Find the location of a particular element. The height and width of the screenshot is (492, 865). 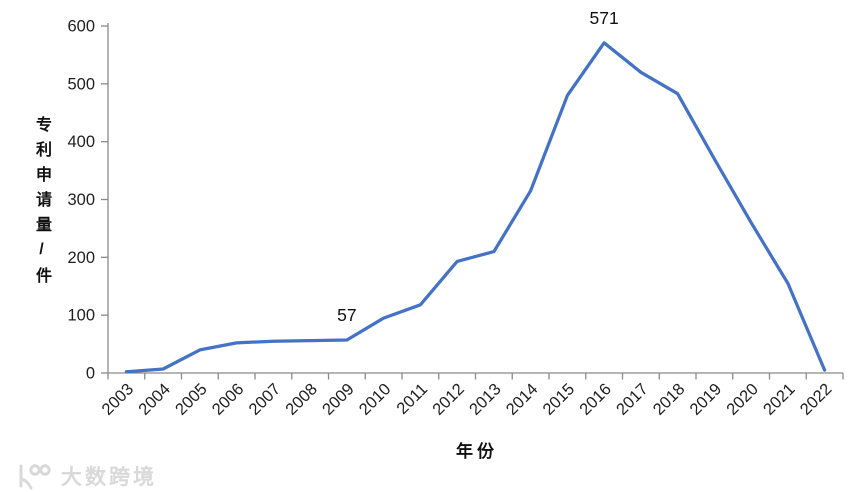

x-tick-label: 2020 is located at coordinates (742, 399).